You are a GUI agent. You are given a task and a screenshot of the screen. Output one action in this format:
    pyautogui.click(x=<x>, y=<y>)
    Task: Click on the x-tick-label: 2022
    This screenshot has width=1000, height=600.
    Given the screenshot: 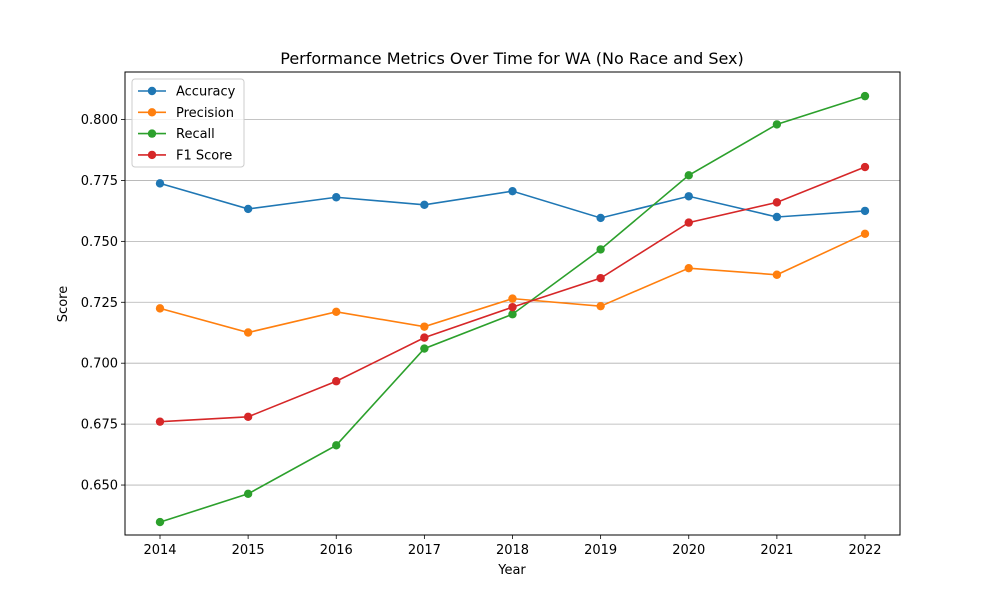 What is the action you would take?
    pyautogui.click(x=864, y=550)
    